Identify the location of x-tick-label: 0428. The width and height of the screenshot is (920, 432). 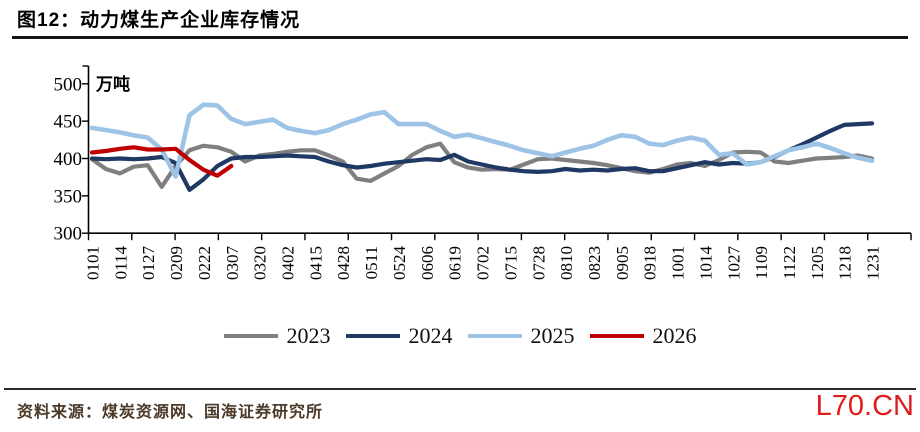
(343, 263).